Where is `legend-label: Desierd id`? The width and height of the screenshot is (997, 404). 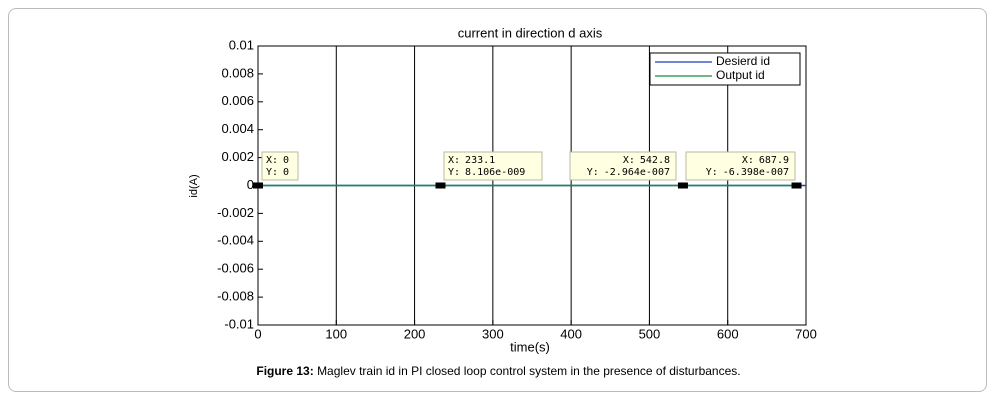
legend-label: Desierd id is located at coordinates (743, 61).